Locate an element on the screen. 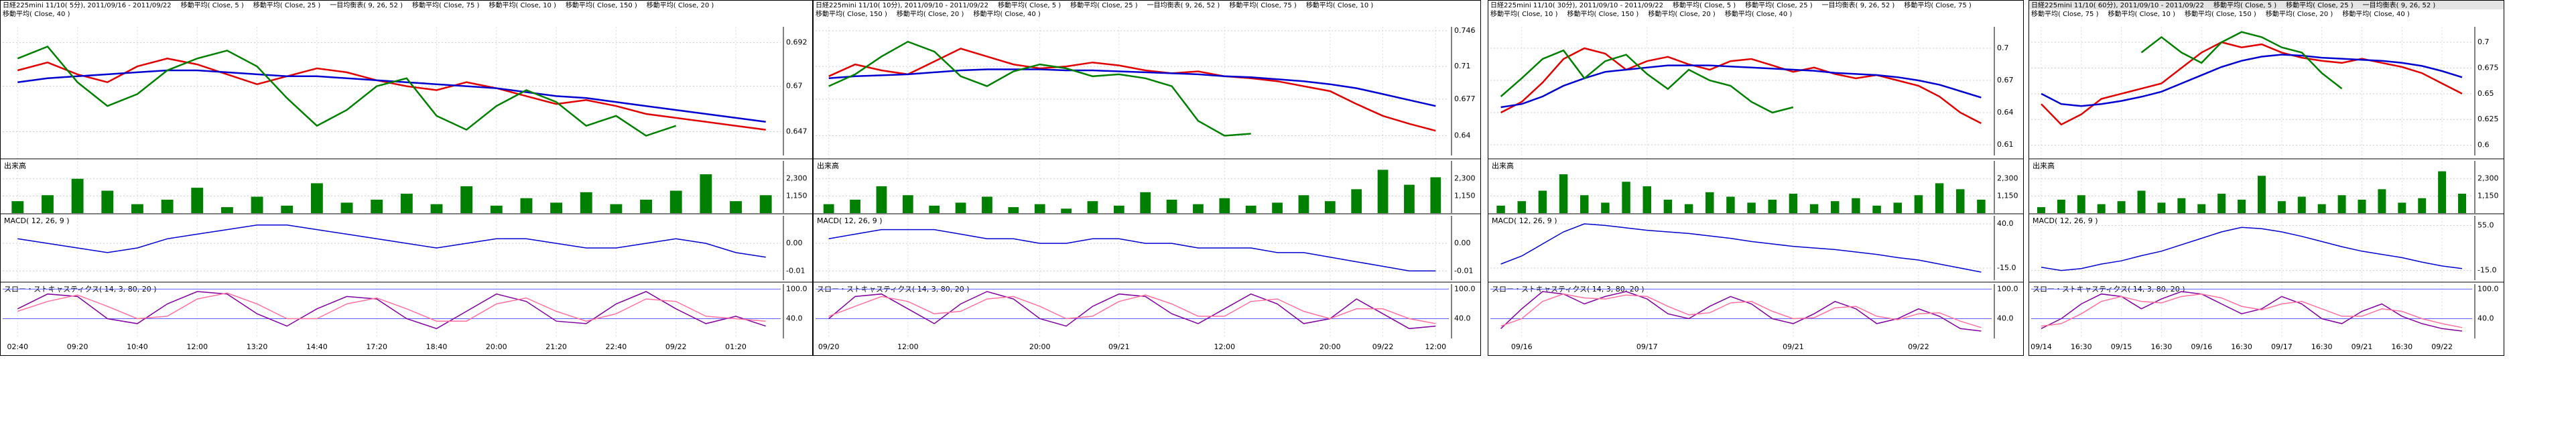 The width and height of the screenshot is (2576, 445). y-tick-label: 40.0 is located at coordinates (2005, 318).